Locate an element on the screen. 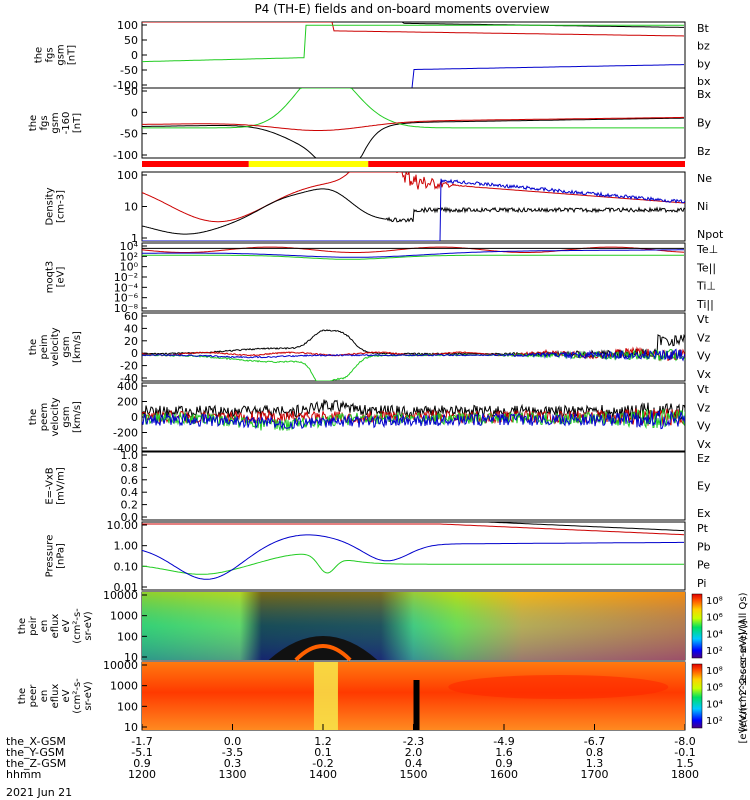 The width and height of the screenshot is (750, 800). x-axis-value: -3.5 is located at coordinates (232, 752).